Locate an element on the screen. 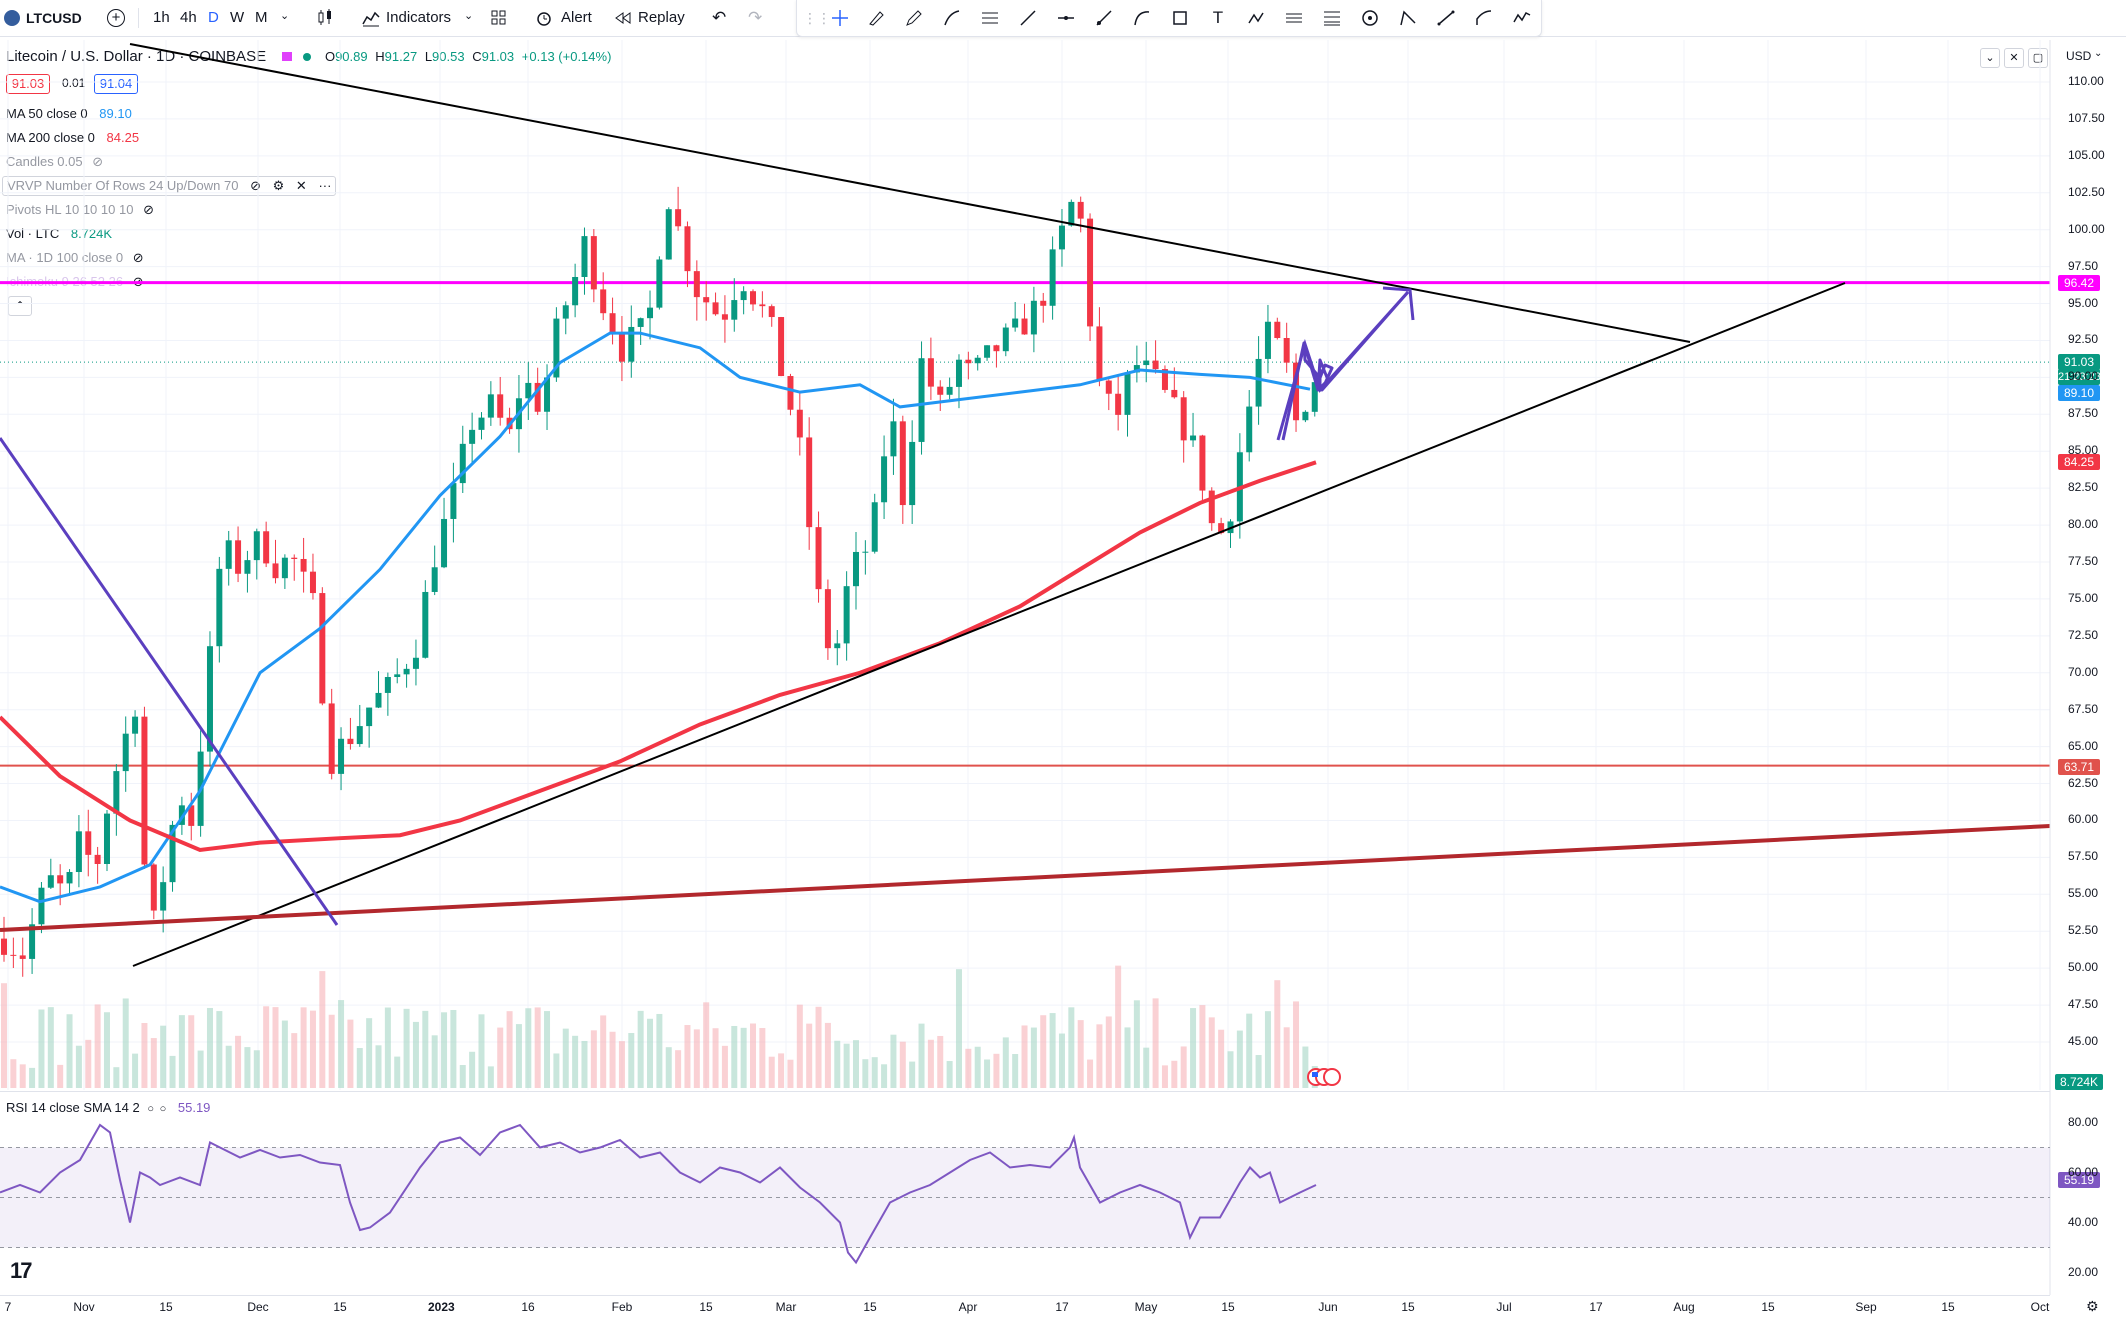 The image size is (2126, 1325). pane-separator is located at coordinates (1025, 1091).